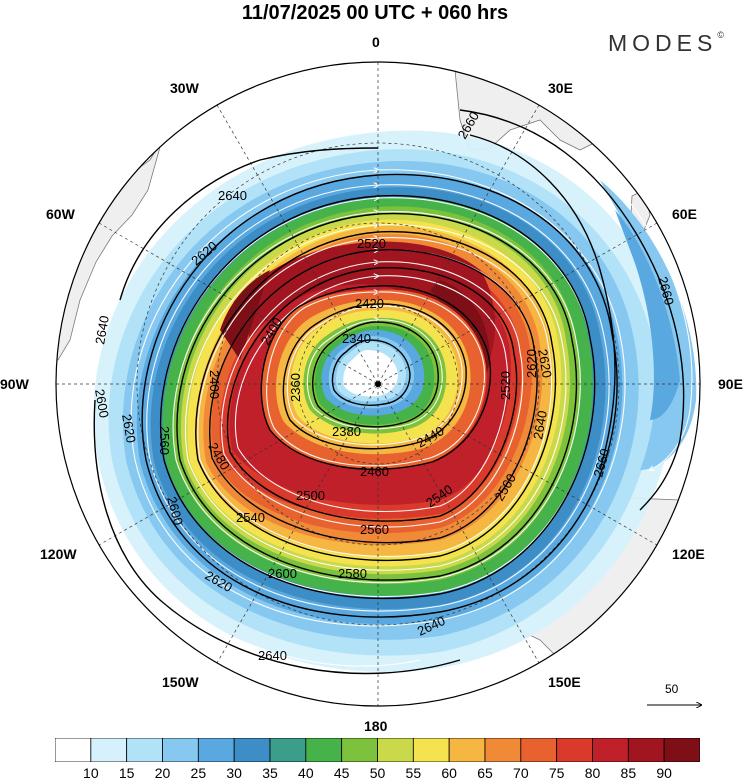 The height and width of the screenshot is (782, 750). I want to click on label-150w: 150W, so click(180, 682).